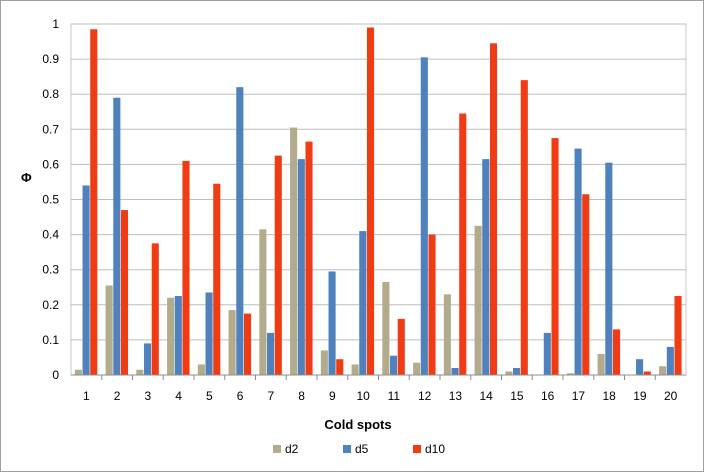 The height and width of the screenshot is (476, 704). Describe the element at coordinates (640, 396) in the screenshot. I see `x-tick-label: 19` at that location.